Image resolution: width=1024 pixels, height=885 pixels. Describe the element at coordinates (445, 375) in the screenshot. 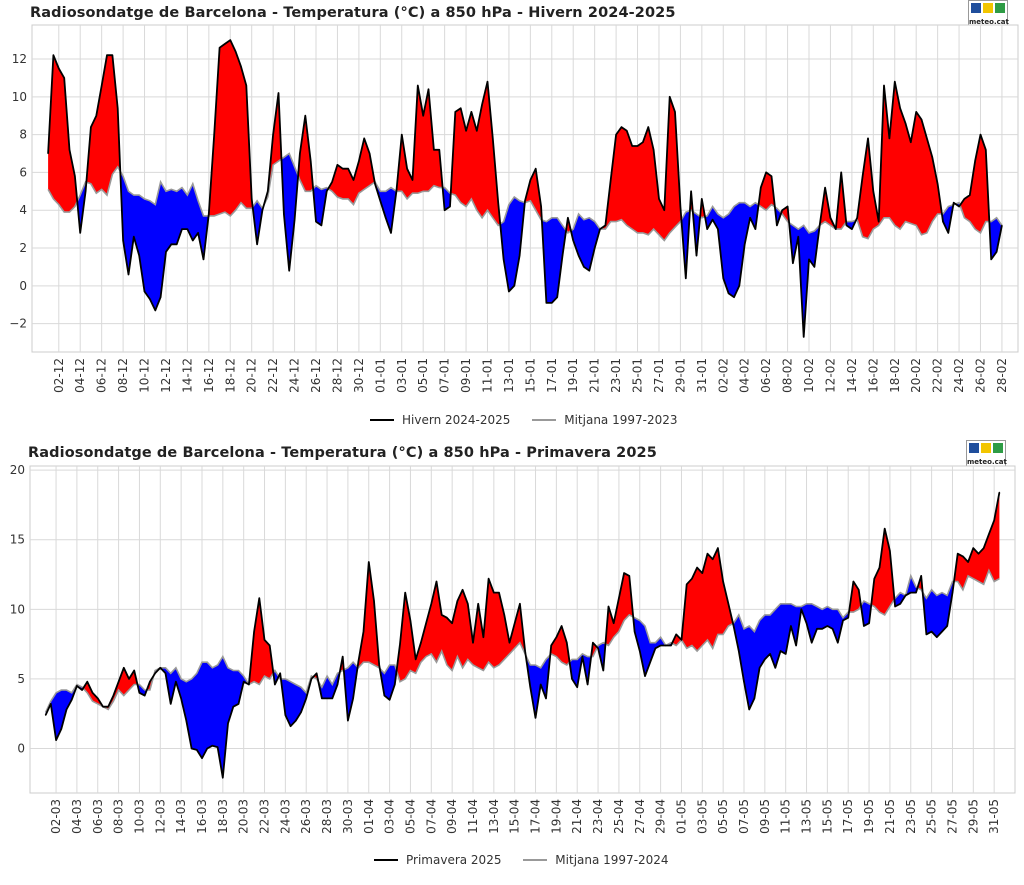

I see `x-tick-label: 07-01` at that location.